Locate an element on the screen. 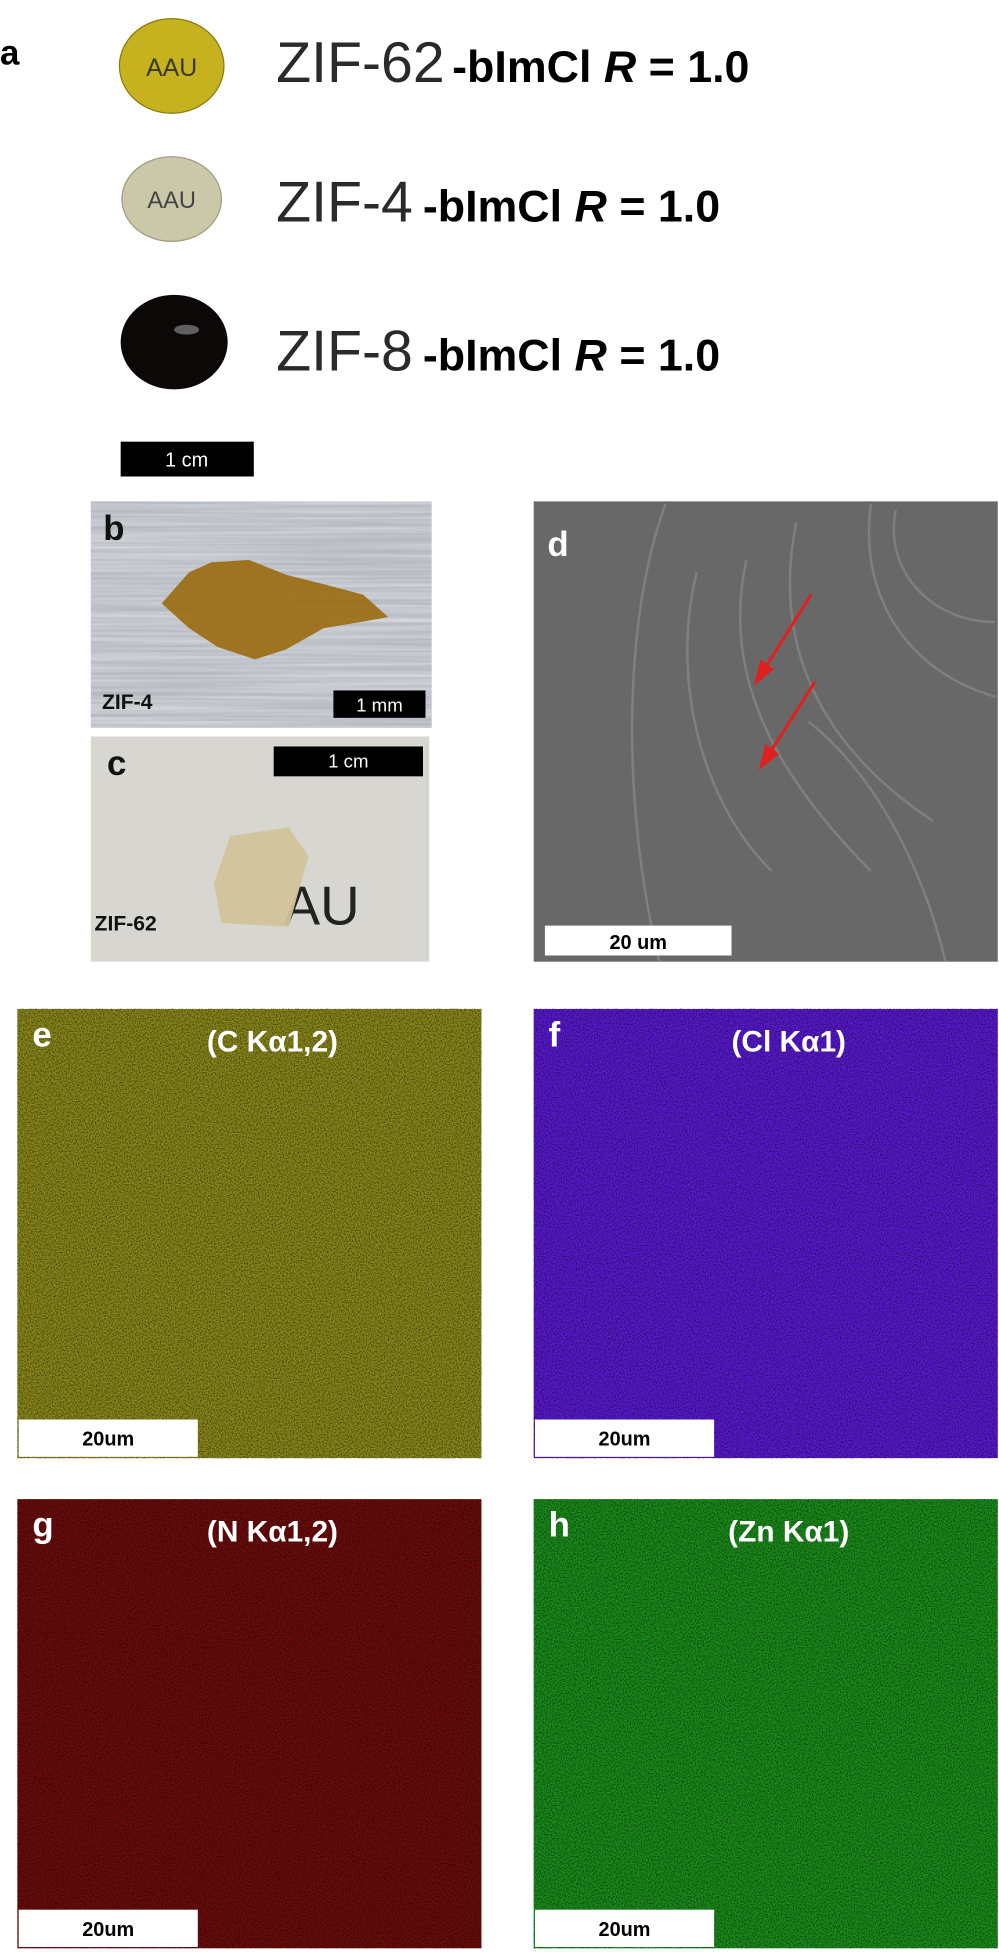 The width and height of the screenshot is (999, 1952). sem-image is located at coordinates (765, 731).